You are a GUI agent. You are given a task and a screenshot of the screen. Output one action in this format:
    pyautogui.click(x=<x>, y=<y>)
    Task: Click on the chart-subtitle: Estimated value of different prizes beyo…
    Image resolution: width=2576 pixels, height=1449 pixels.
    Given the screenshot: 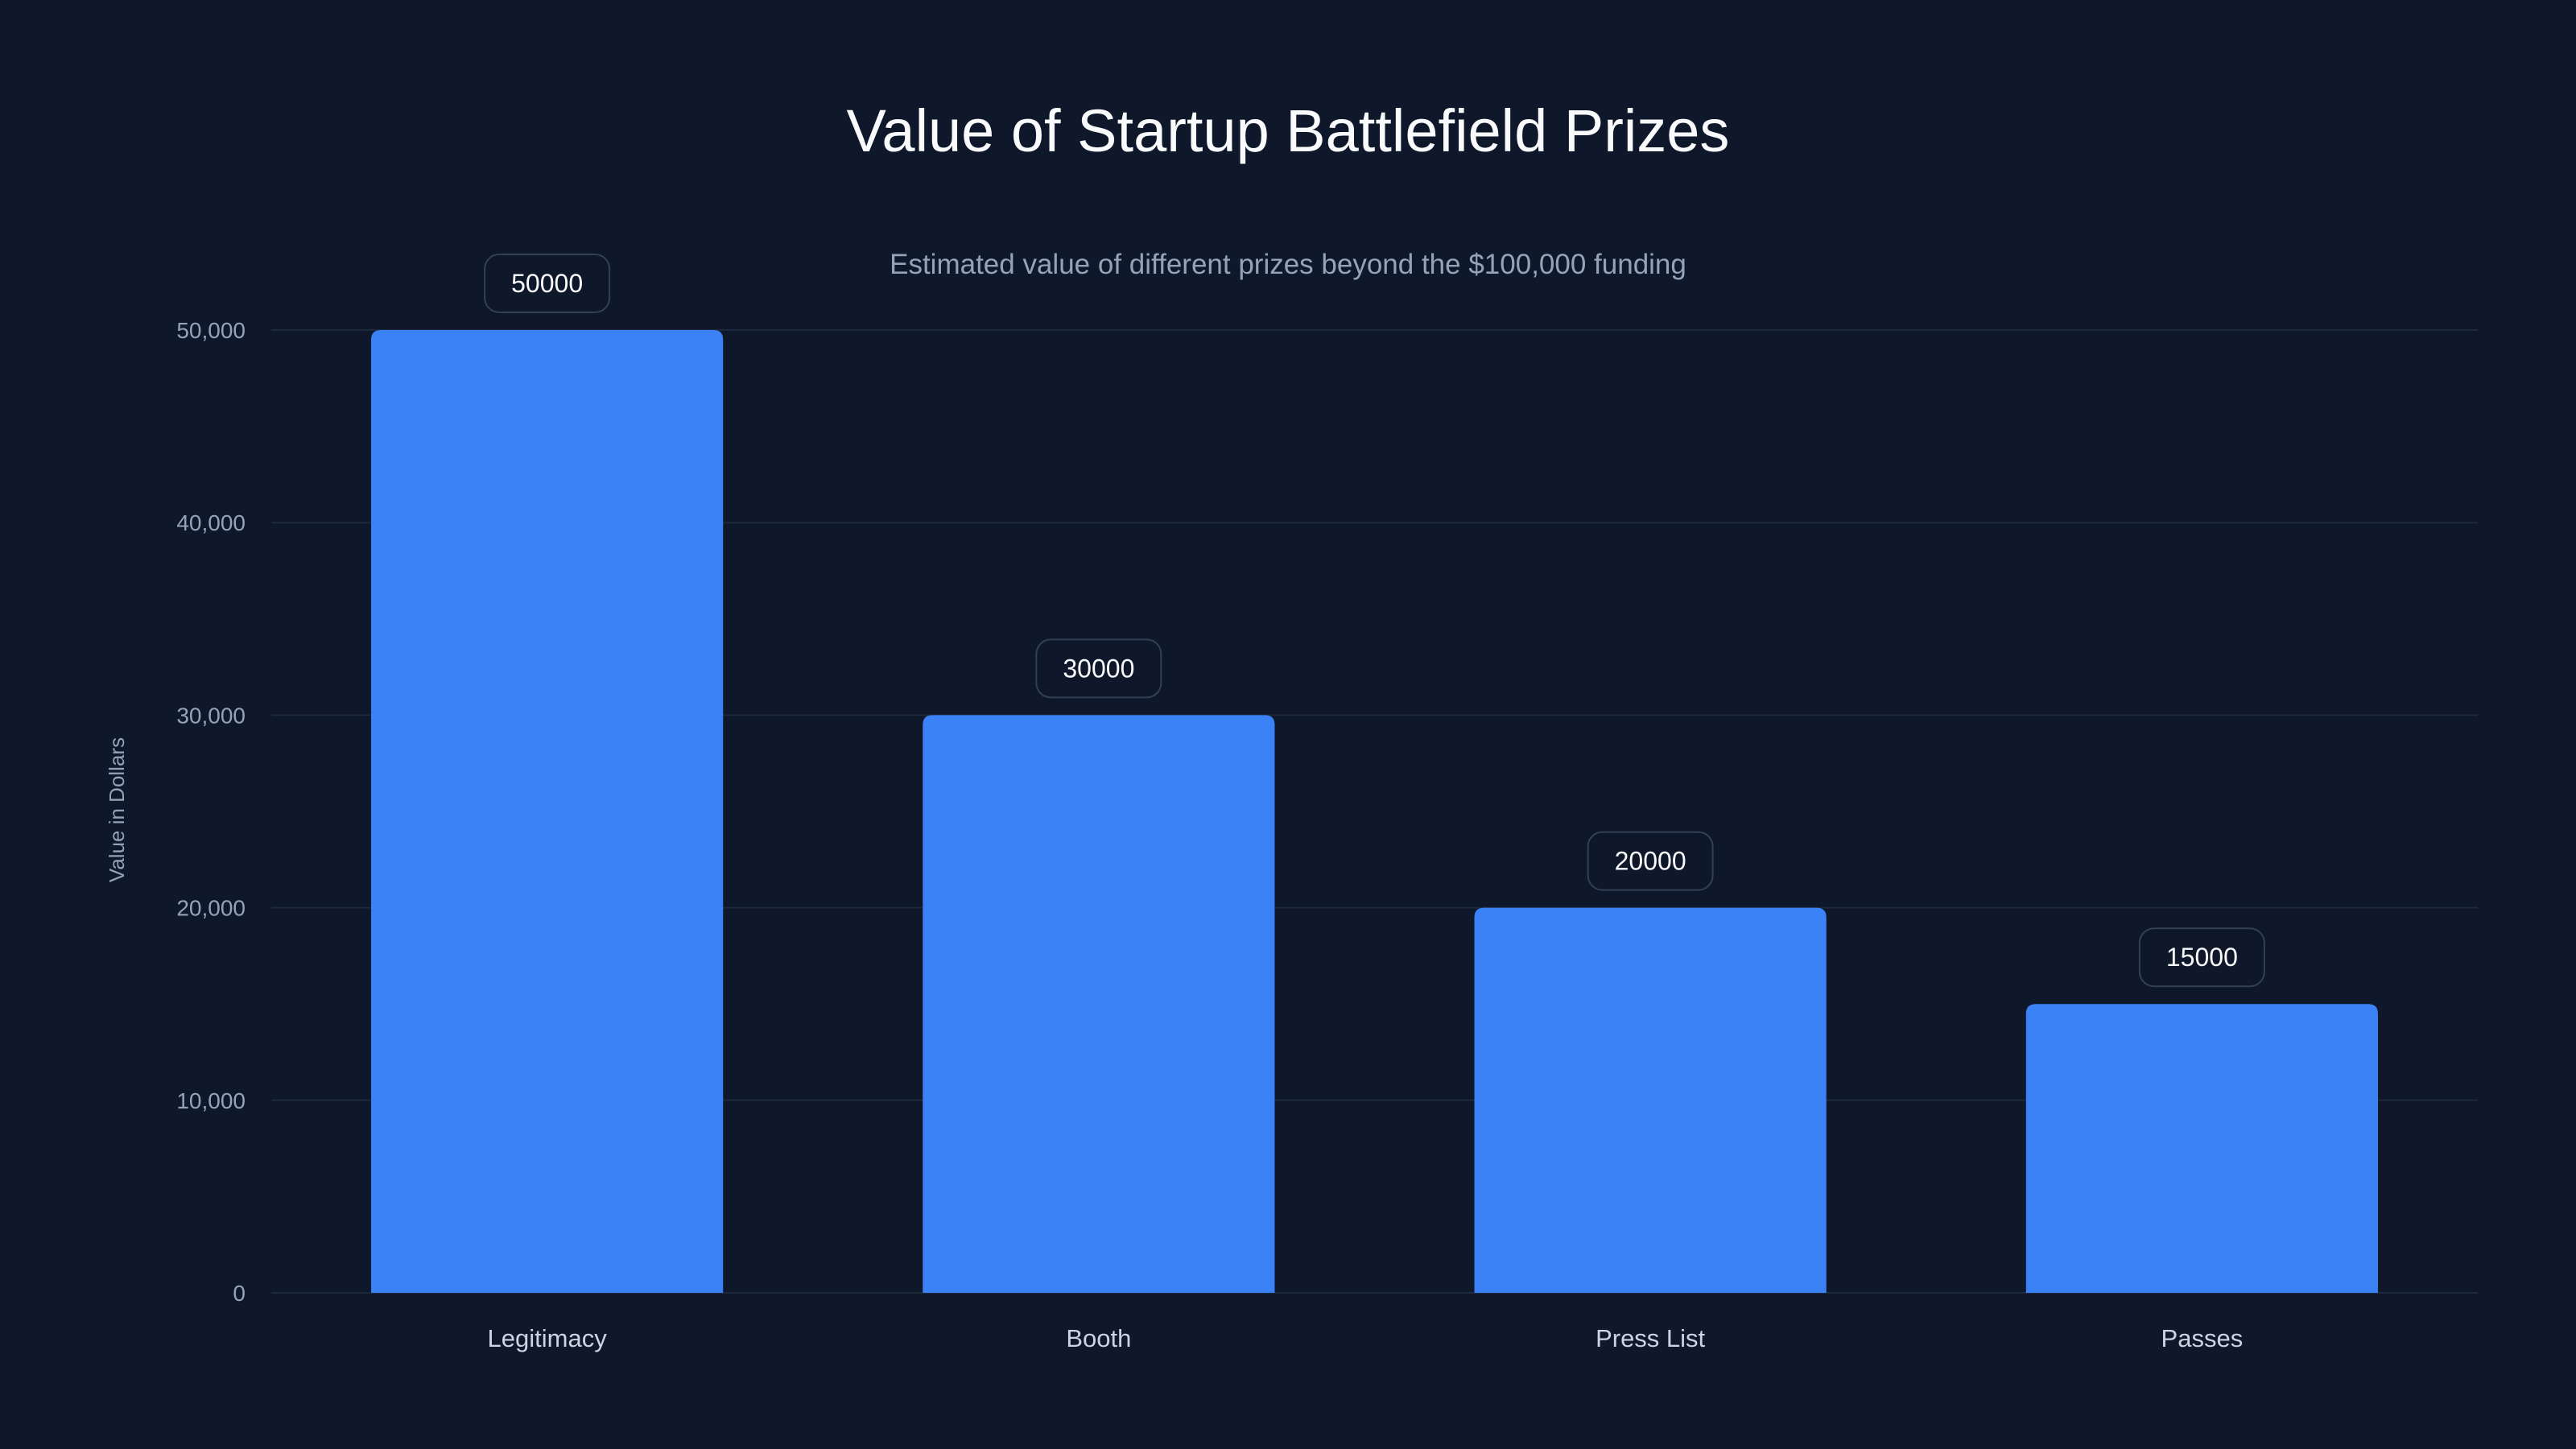 What is the action you would take?
    pyautogui.click(x=1288, y=264)
    